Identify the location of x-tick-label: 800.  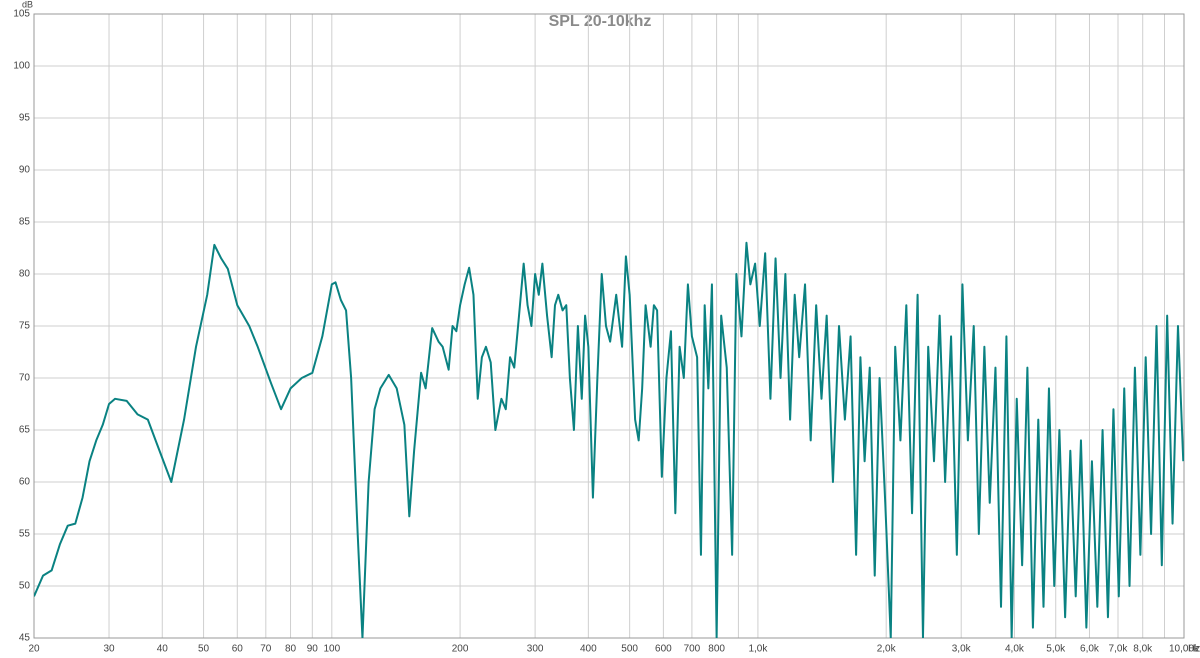
(716, 649).